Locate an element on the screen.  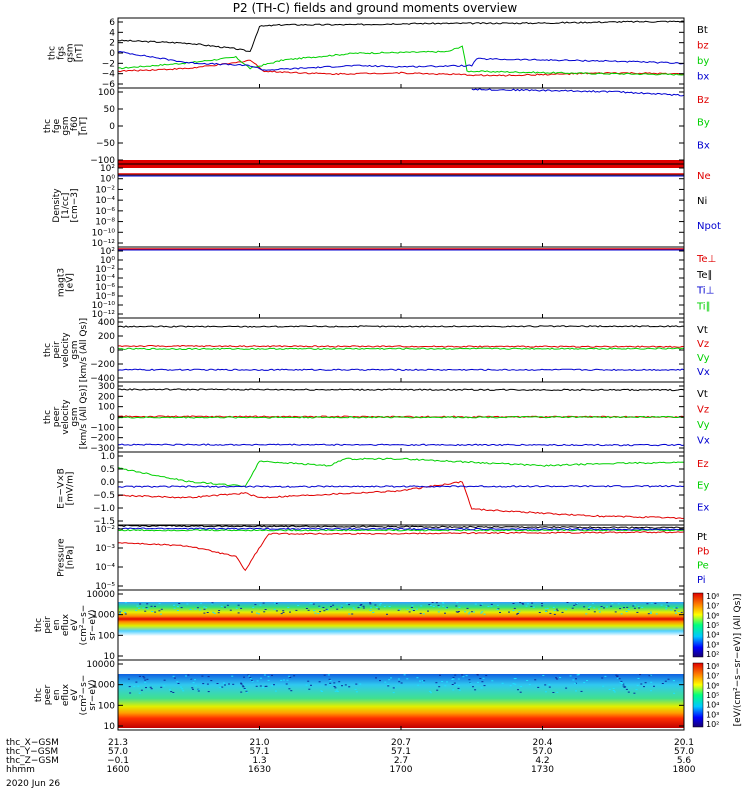
y-axis-label: eV is located at coordinates (75, 694).